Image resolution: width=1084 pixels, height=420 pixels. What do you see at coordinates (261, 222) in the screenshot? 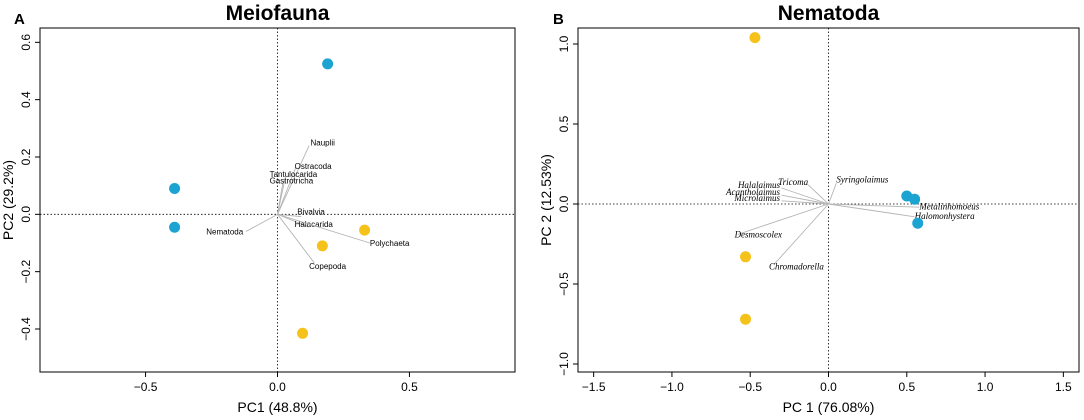
I see `panel-a-vector-nematoda` at bounding box center [261, 222].